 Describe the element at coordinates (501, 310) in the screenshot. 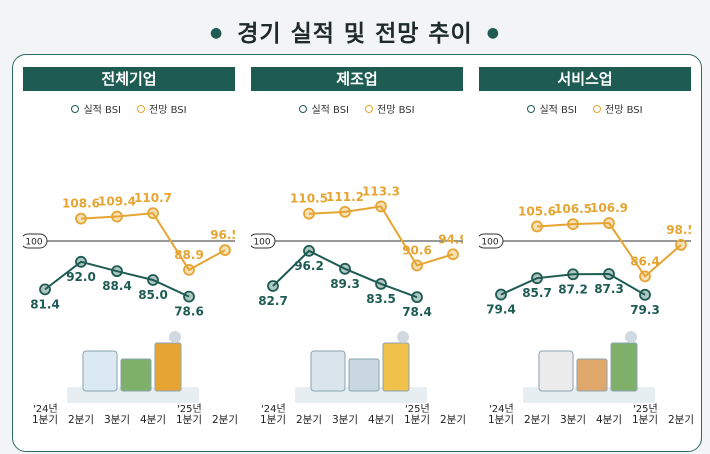

I see `actual-value-label: 79.4` at that location.